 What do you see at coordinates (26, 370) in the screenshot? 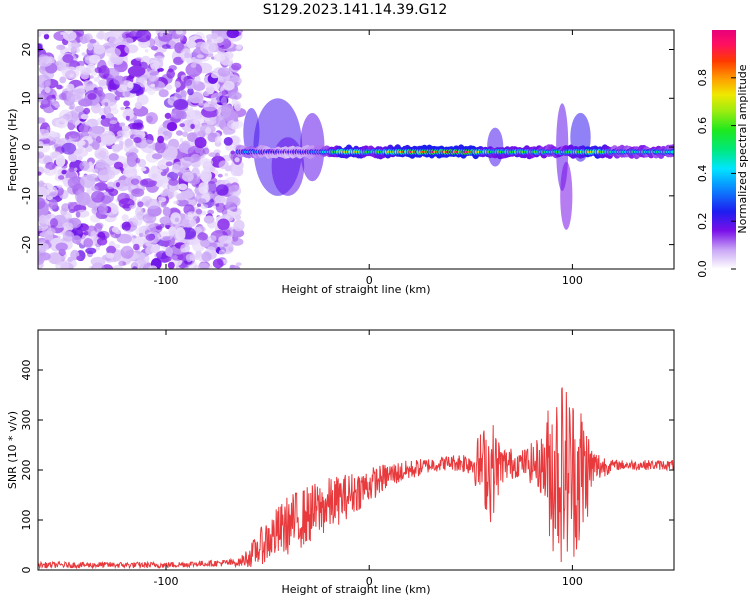
I see `snr-ytick-label: 400` at bounding box center [26, 370].